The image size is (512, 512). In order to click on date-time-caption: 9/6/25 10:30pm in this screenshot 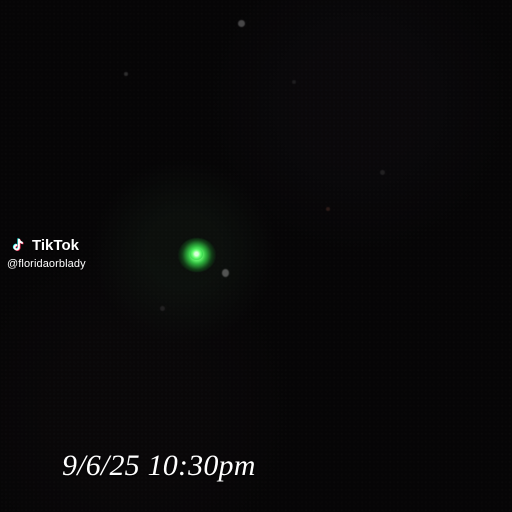, I will do `click(159, 465)`.